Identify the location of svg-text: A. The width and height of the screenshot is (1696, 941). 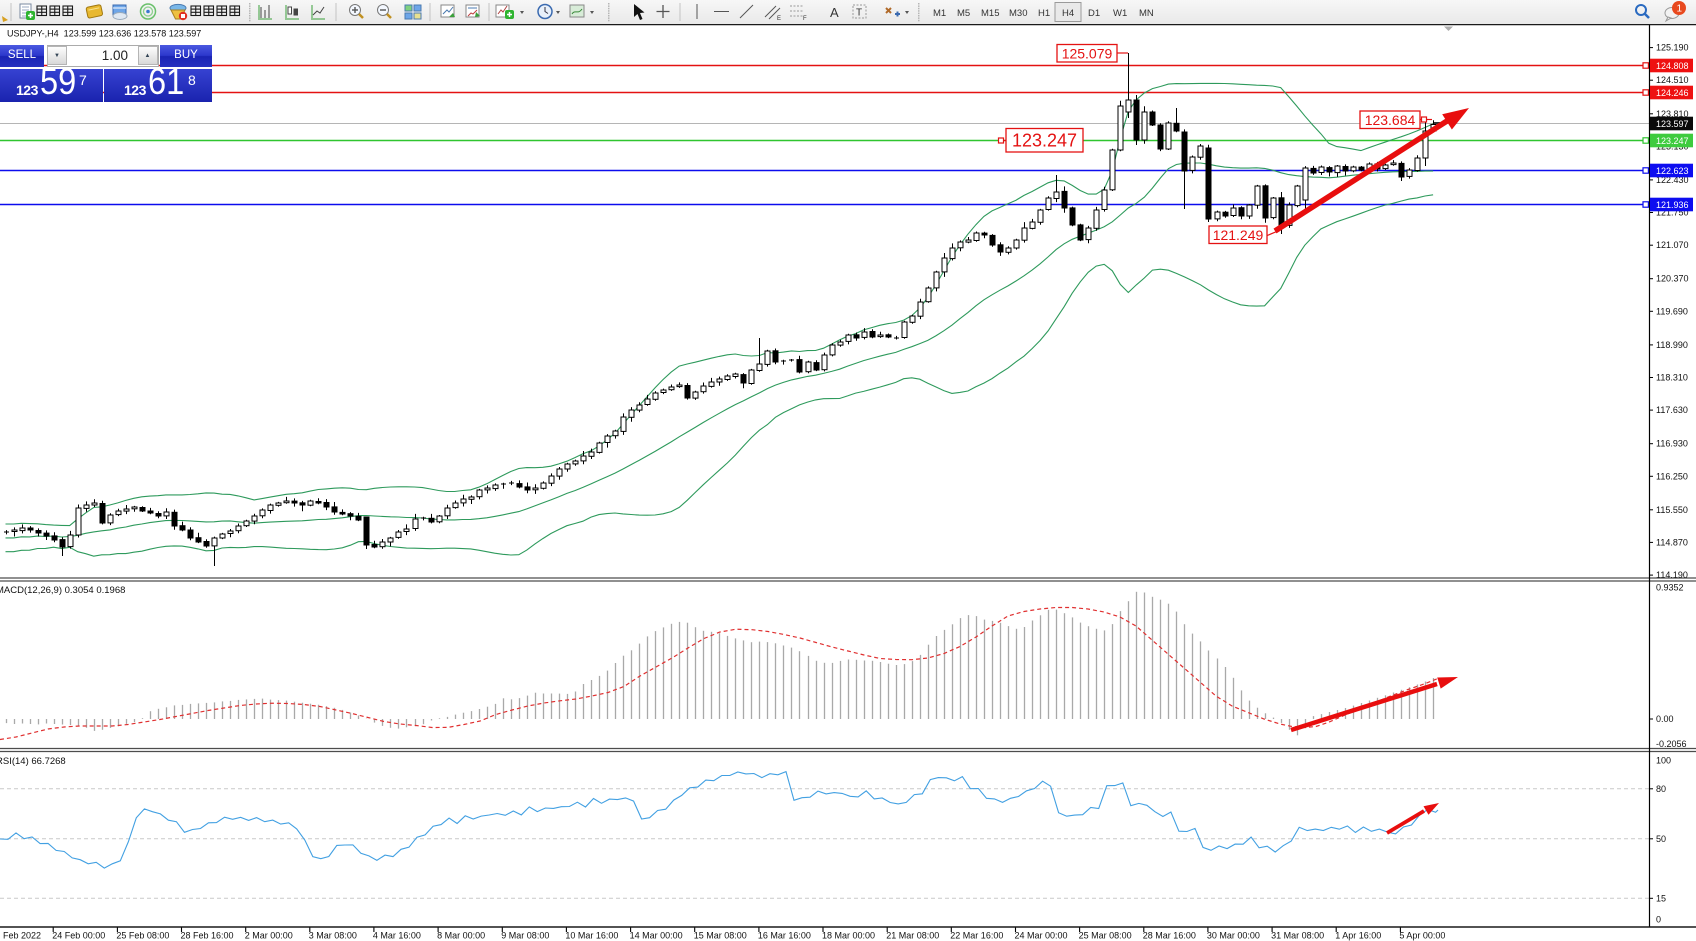
(834, 12).